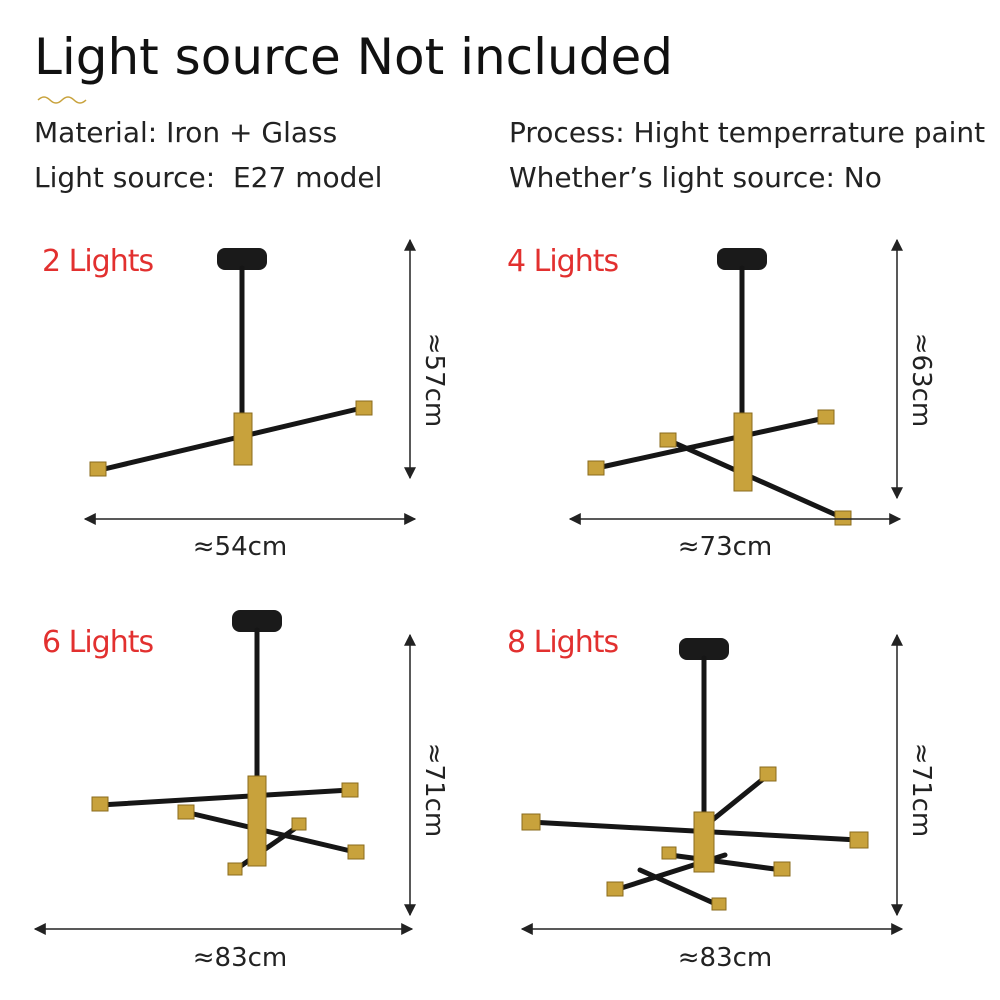 The width and height of the screenshot is (1000, 1000). I want to click on height-label: ≈57cm, so click(434, 380).